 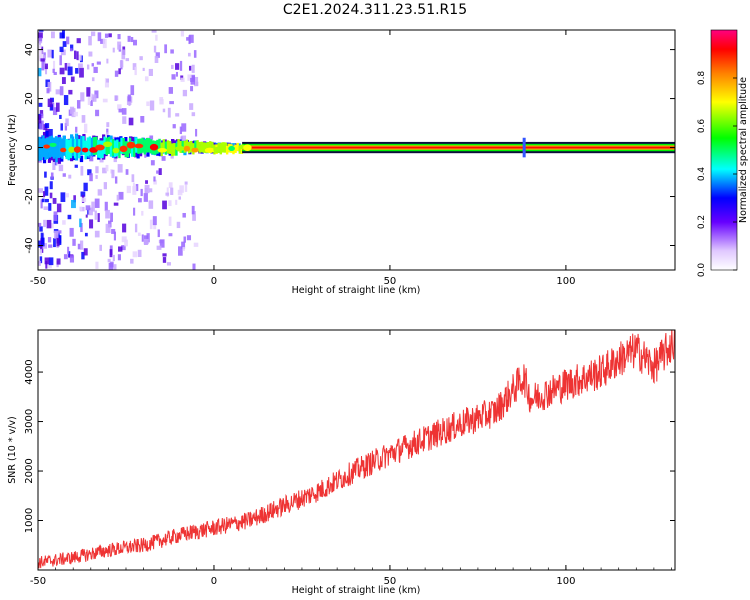 I want to click on colorbar-gradient, so click(x=724, y=150).